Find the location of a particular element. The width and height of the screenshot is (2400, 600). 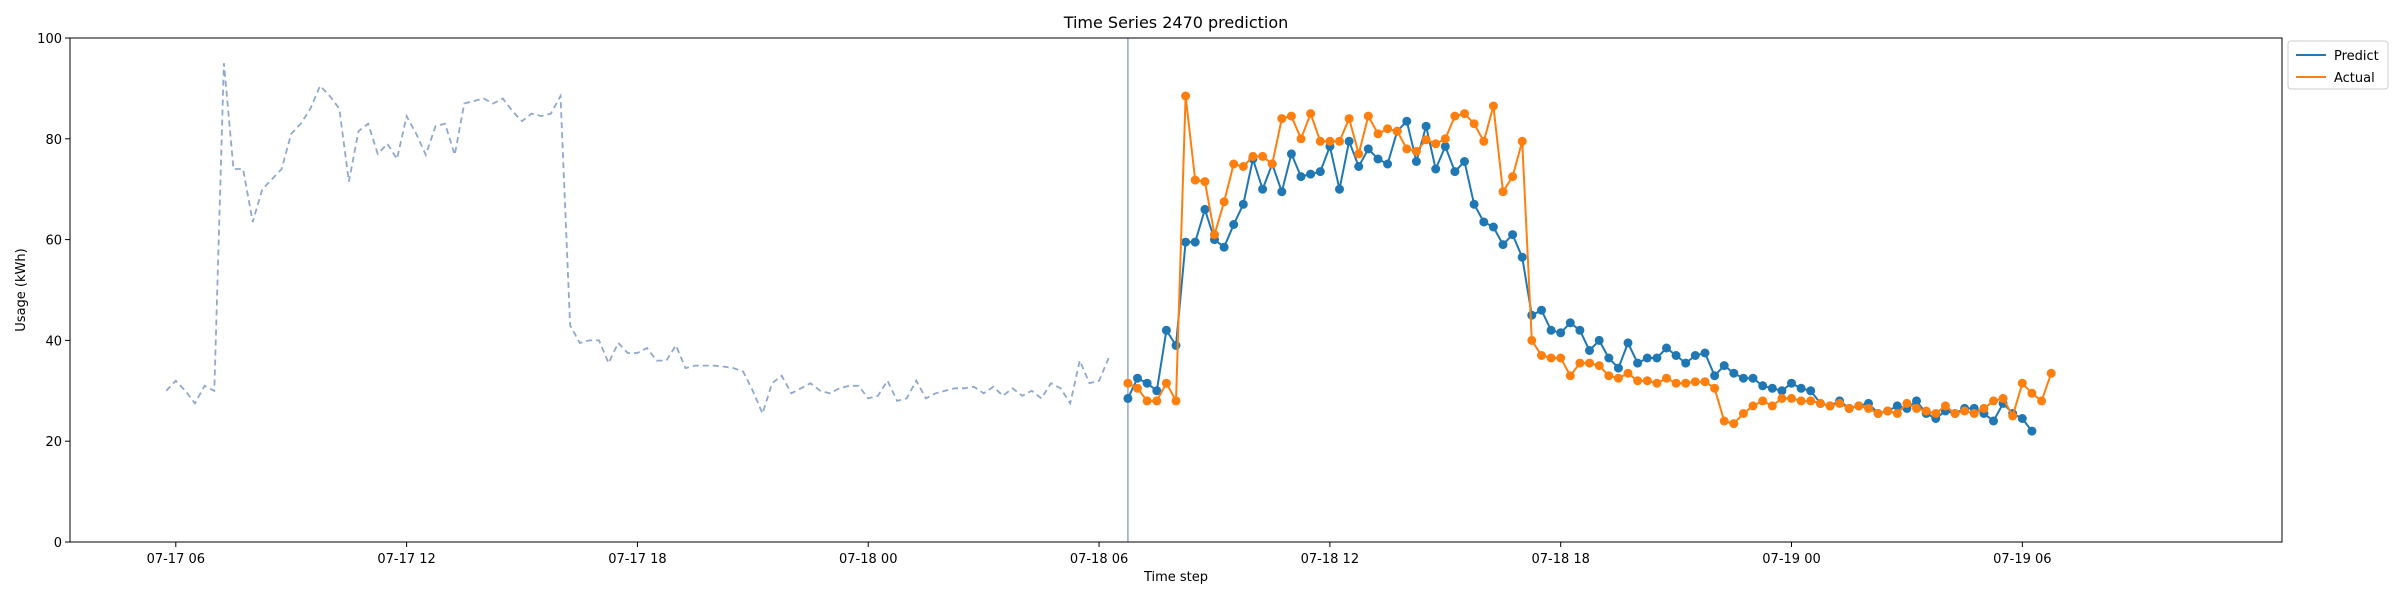

x-tick-label: 07-17 06 is located at coordinates (176, 559).